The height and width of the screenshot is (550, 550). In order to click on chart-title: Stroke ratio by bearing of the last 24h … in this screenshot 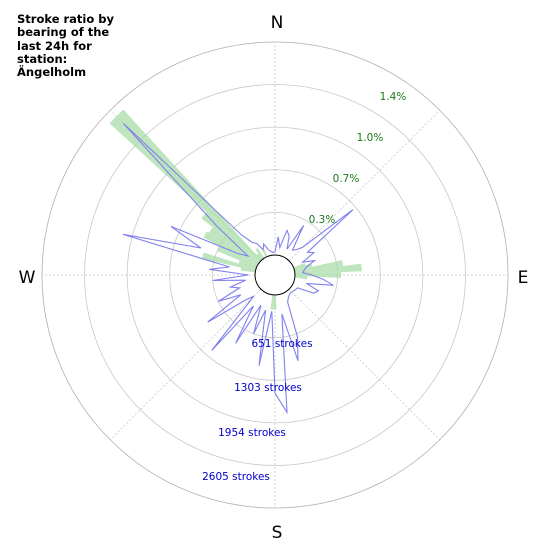, I will do `click(65, 46)`.